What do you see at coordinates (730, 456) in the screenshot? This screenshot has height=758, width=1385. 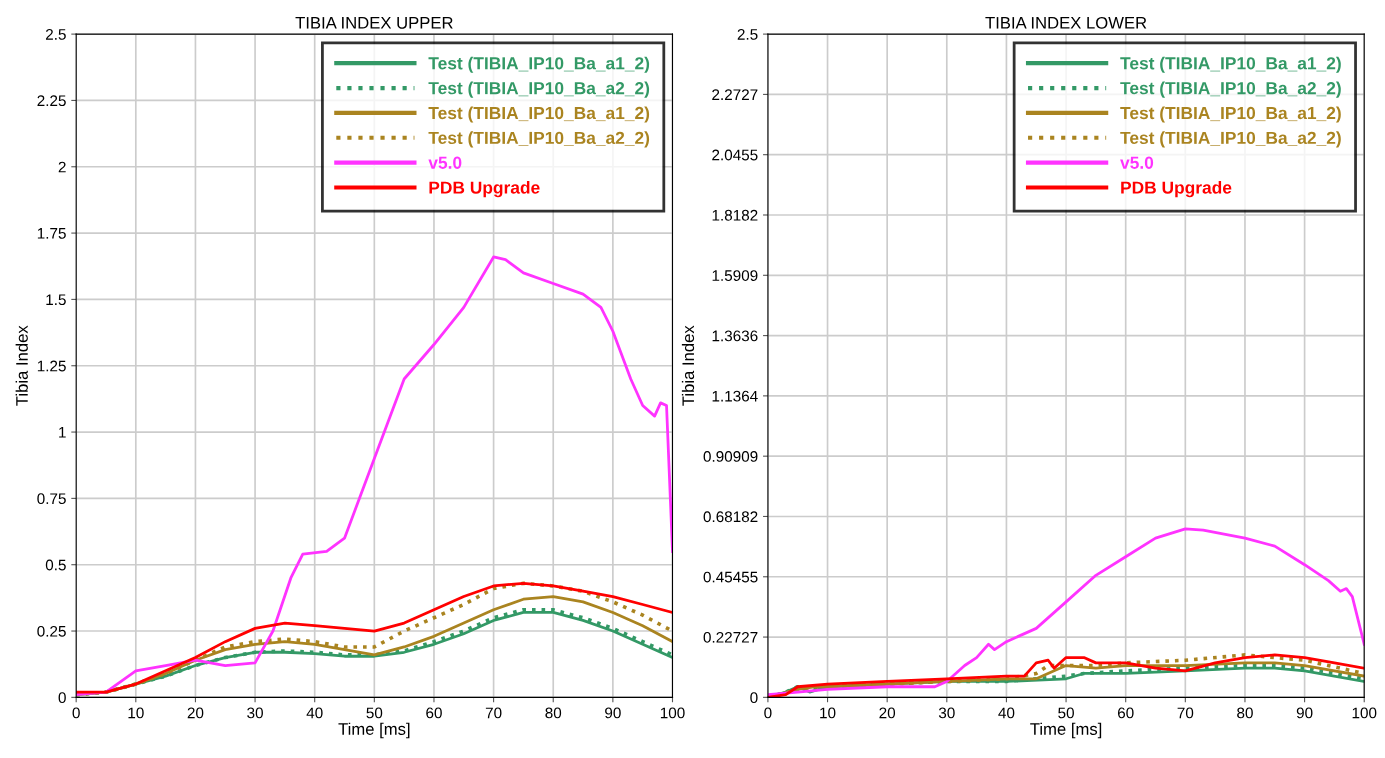 I see `y-tick-label: 0.90909` at bounding box center [730, 456].